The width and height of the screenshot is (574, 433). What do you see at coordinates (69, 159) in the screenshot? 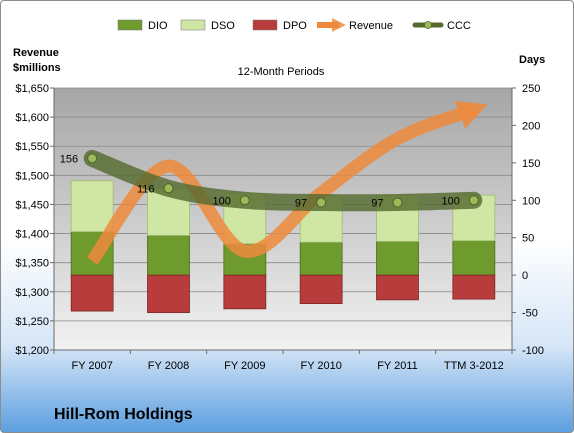
I see `ccc-data-label: 156` at bounding box center [69, 159].